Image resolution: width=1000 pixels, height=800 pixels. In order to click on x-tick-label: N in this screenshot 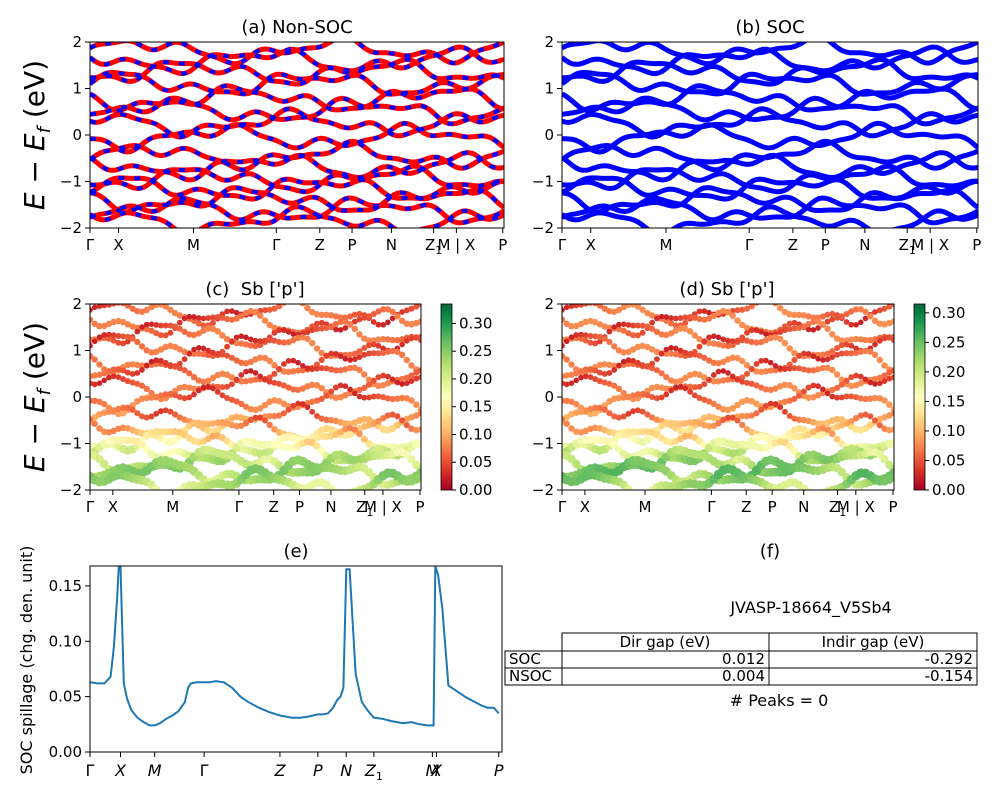, I will do `click(391, 245)`.